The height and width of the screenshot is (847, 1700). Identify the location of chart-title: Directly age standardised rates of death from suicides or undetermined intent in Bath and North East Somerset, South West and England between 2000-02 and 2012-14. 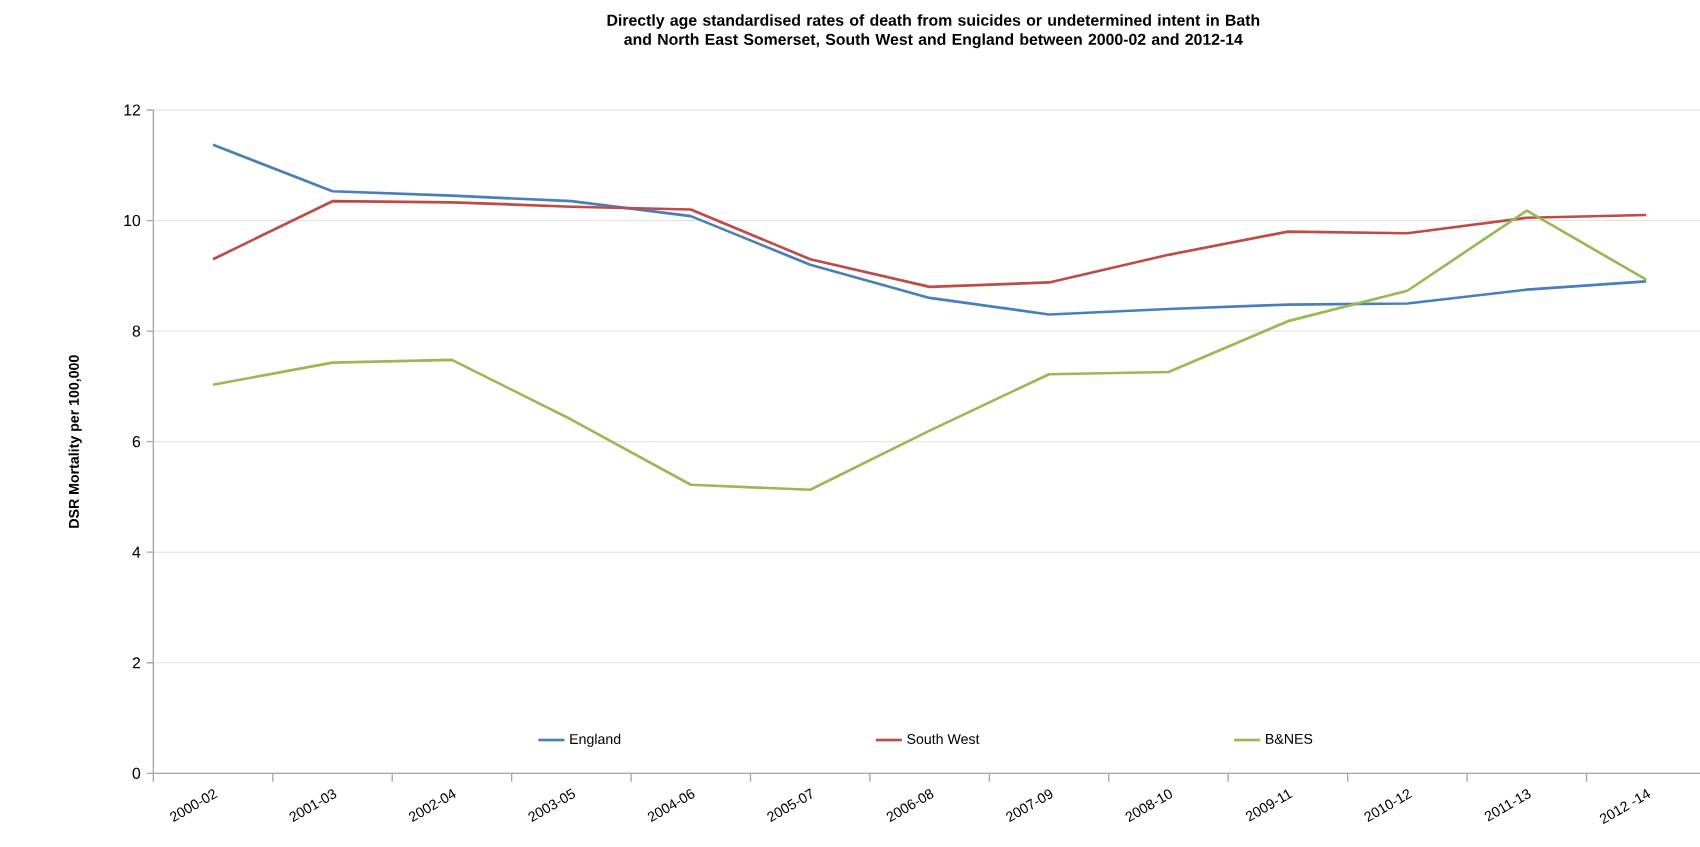
(933, 31).